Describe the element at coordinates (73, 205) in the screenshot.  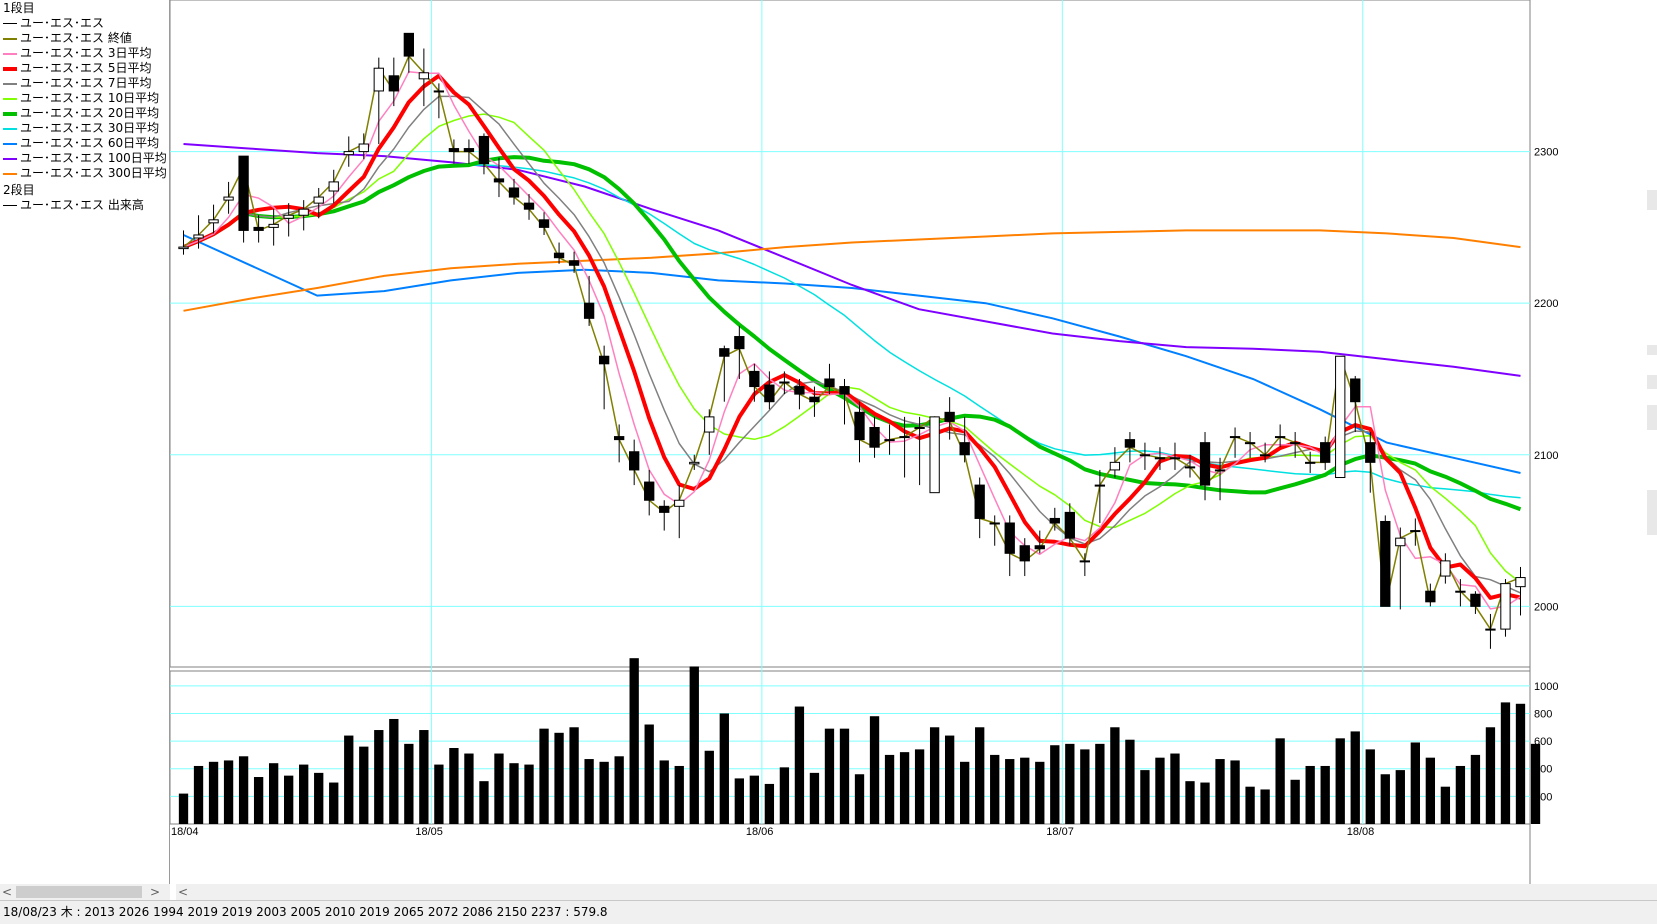
I see `legend-item-volume: ユー･エス･エス 出来高` at that location.